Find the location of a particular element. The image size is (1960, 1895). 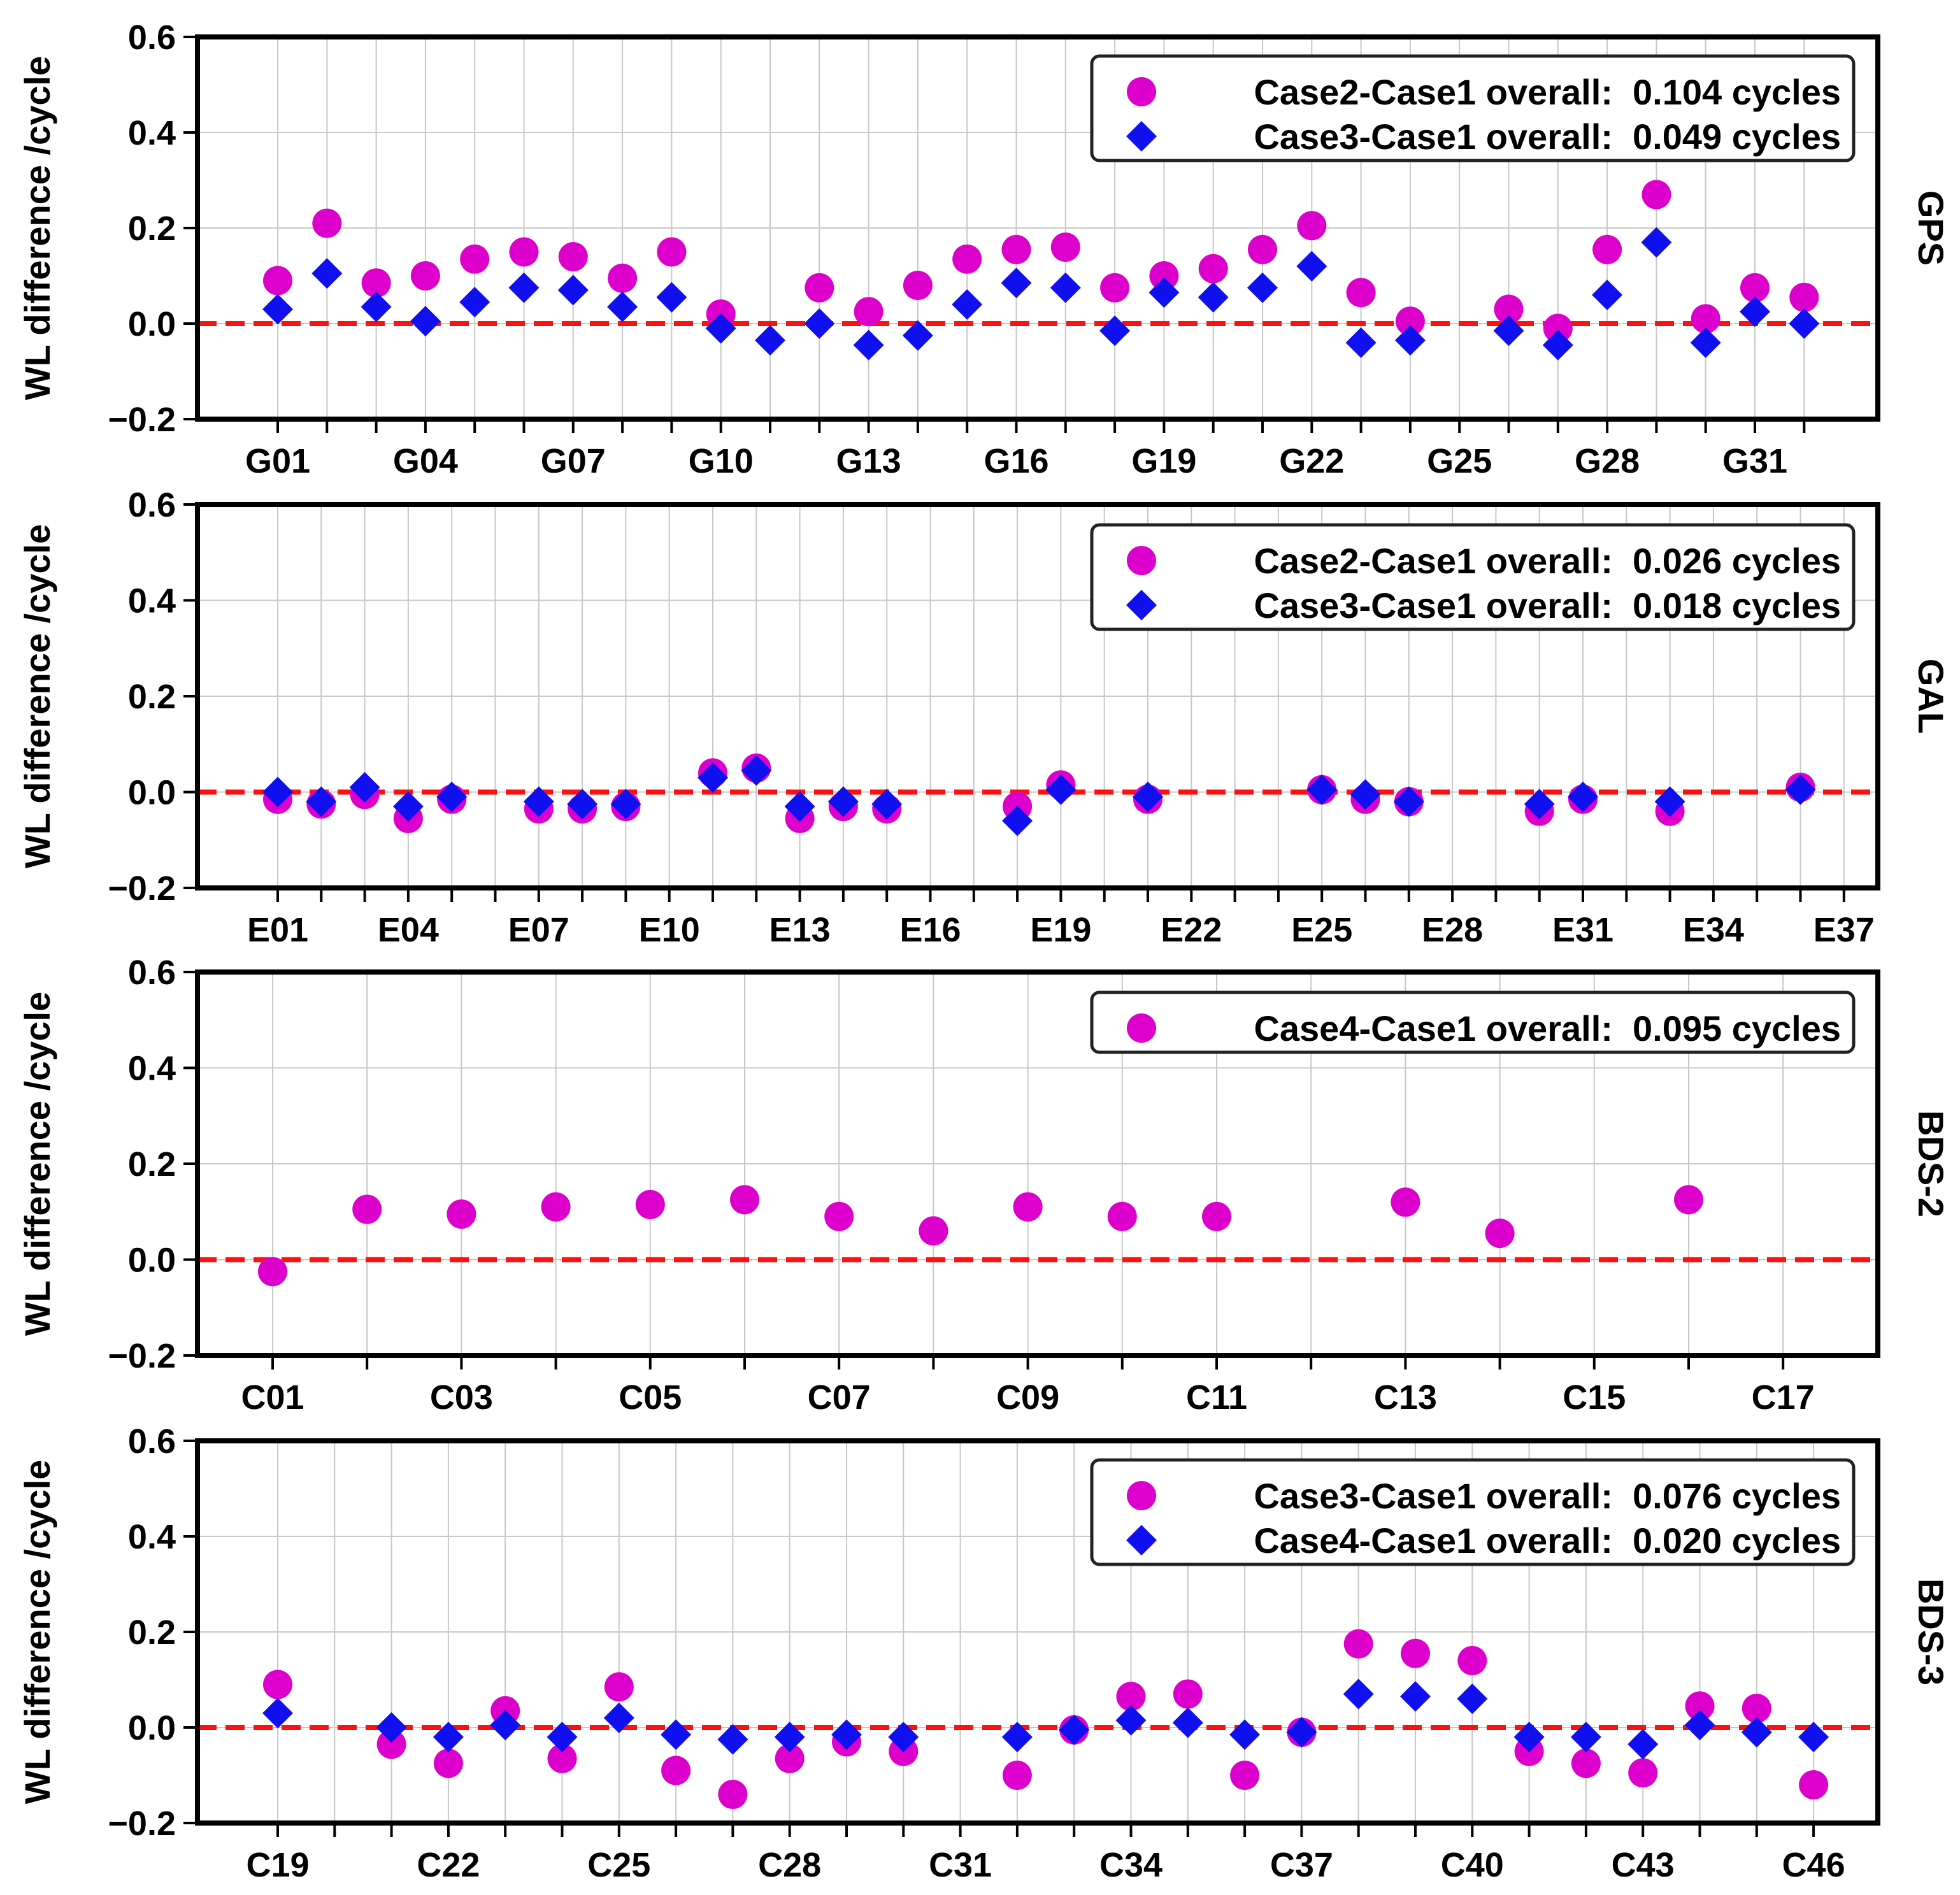

x-tick-label: E16 is located at coordinates (930, 930).